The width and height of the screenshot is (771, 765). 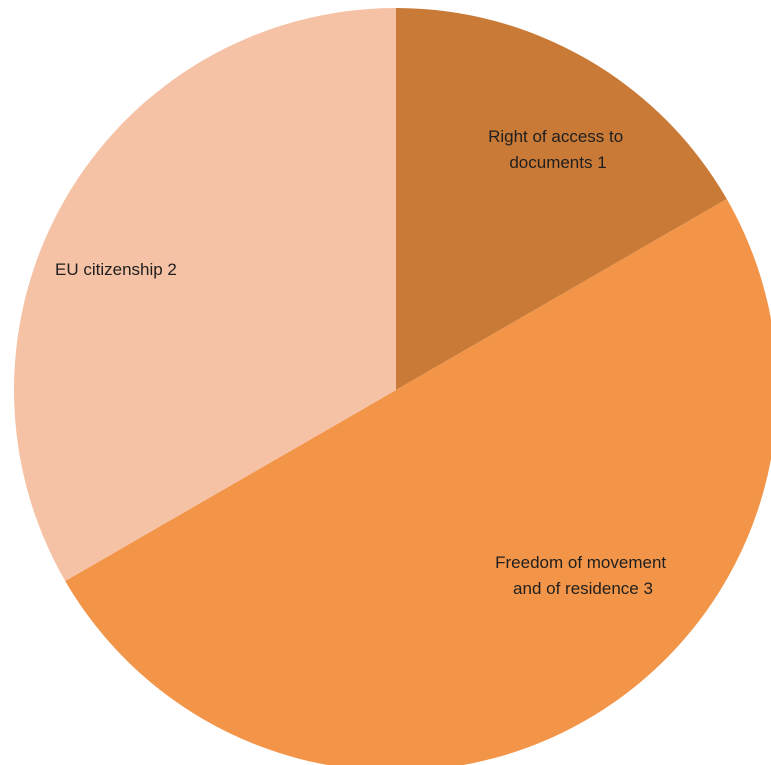 What do you see at coordinates (583, 575) in the screenshot?
I see `slice-label-freedom-of-movement: Freedom of movement and of residence 3` at bounding box center [583, 575].